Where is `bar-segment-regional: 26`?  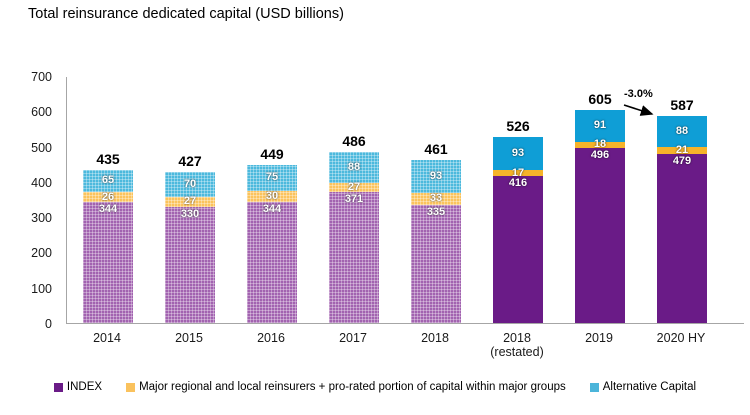
bar-segment-regional: 26 is located at coordinates (108, 196).